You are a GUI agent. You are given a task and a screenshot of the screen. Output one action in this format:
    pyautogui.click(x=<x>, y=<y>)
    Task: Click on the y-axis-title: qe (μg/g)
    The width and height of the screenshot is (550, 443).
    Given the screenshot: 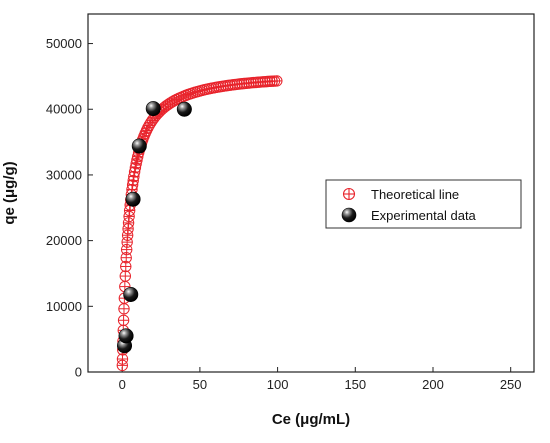 What is the action you would take?
    pyautogui.click(x=9, y=192)
    